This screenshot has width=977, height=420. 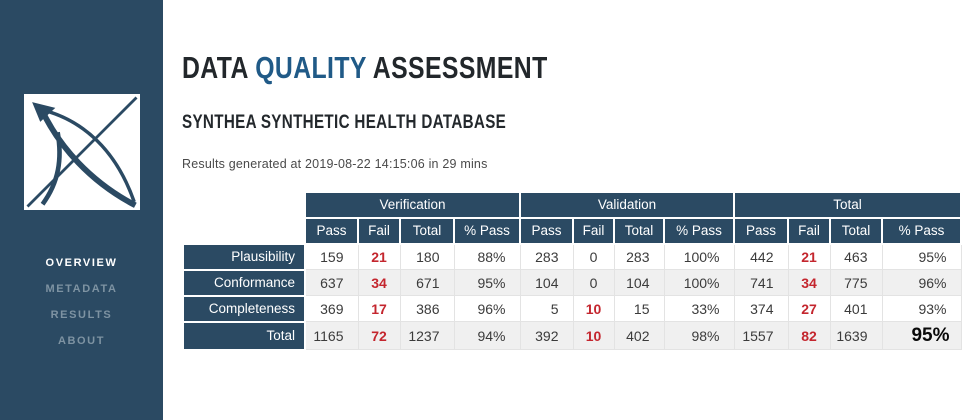 What do you see at coordinates (81, 315) in the screenshot?
I see `sidebar-item-results: RESULTS` at bounding box center [81, 315].